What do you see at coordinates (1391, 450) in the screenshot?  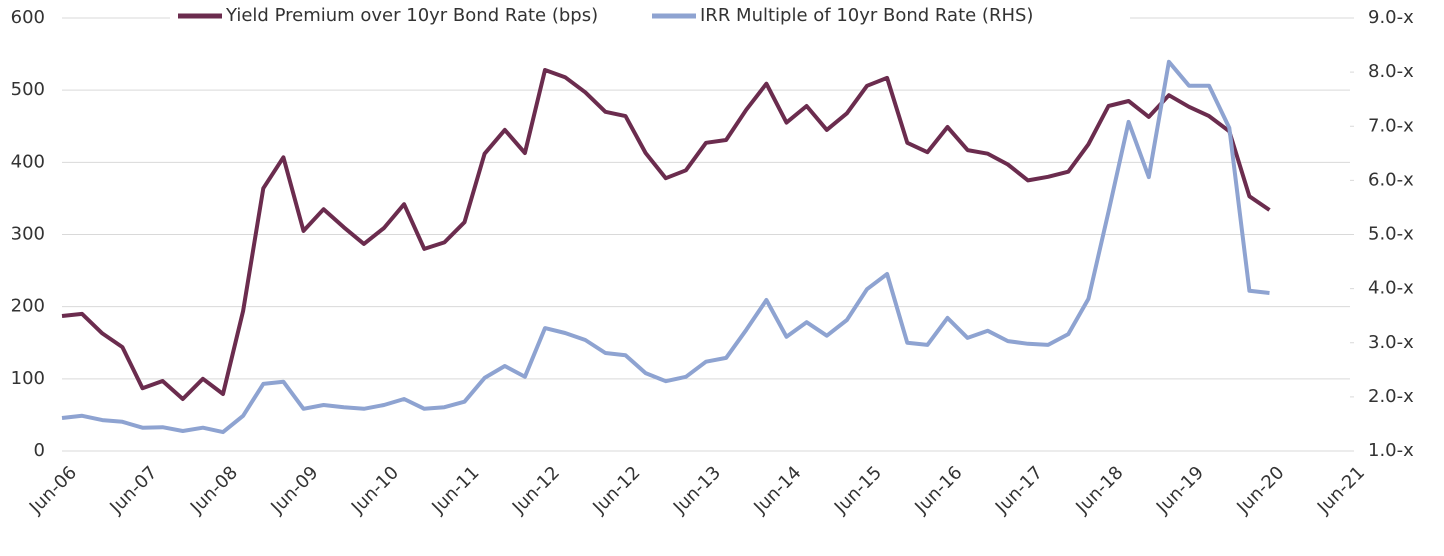 I see `y2-tick-label: 1.0-x` at bounding box center [1391, 450].